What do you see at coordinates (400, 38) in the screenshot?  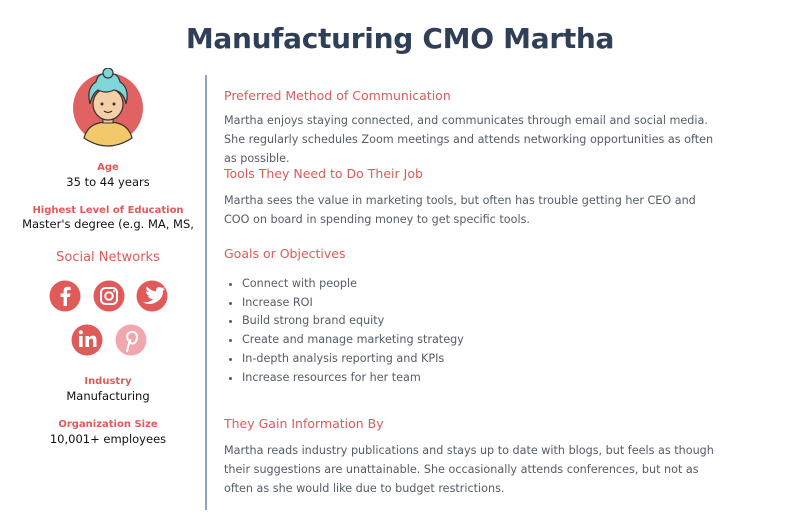 I see `title: Manufacturing CMO Martha` at bounding box center [400, 38].